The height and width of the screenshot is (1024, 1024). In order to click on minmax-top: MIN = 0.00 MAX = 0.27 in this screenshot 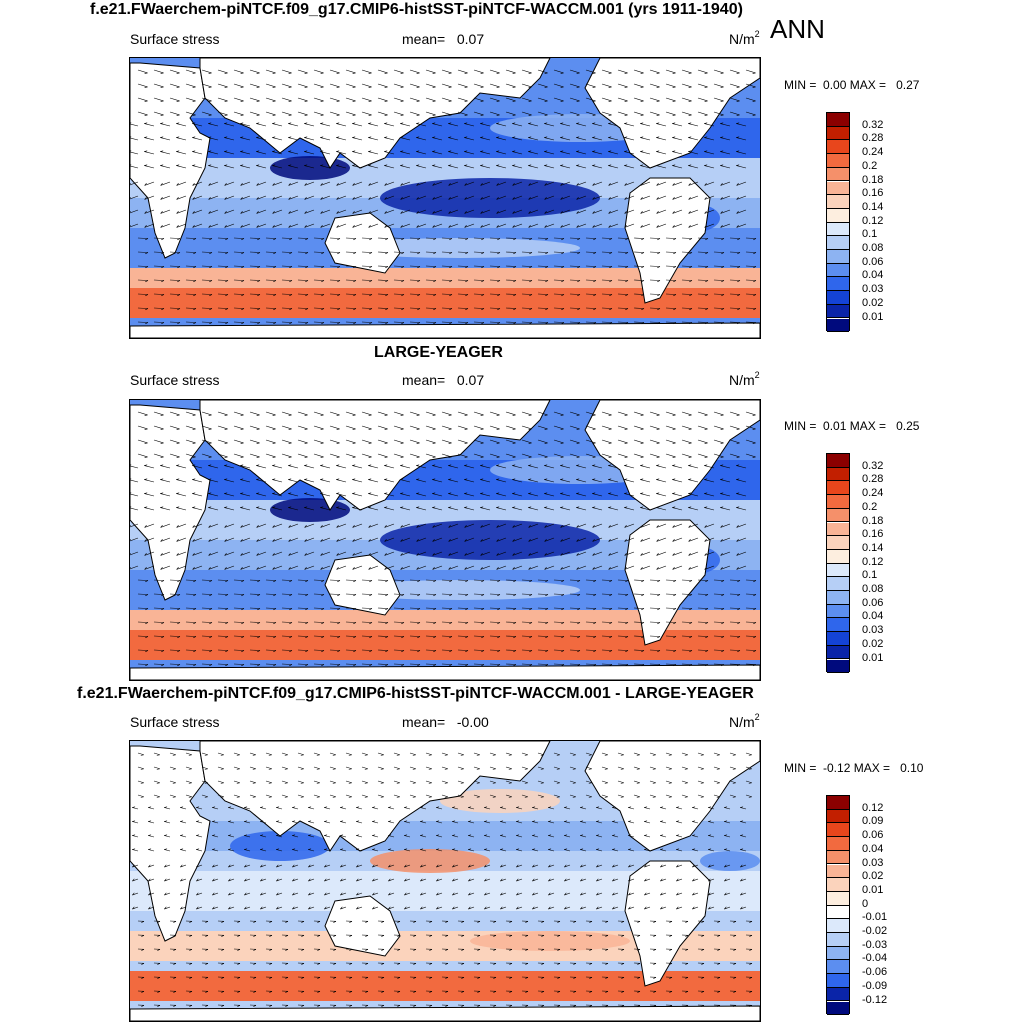, I will do `click(851, 85)`.